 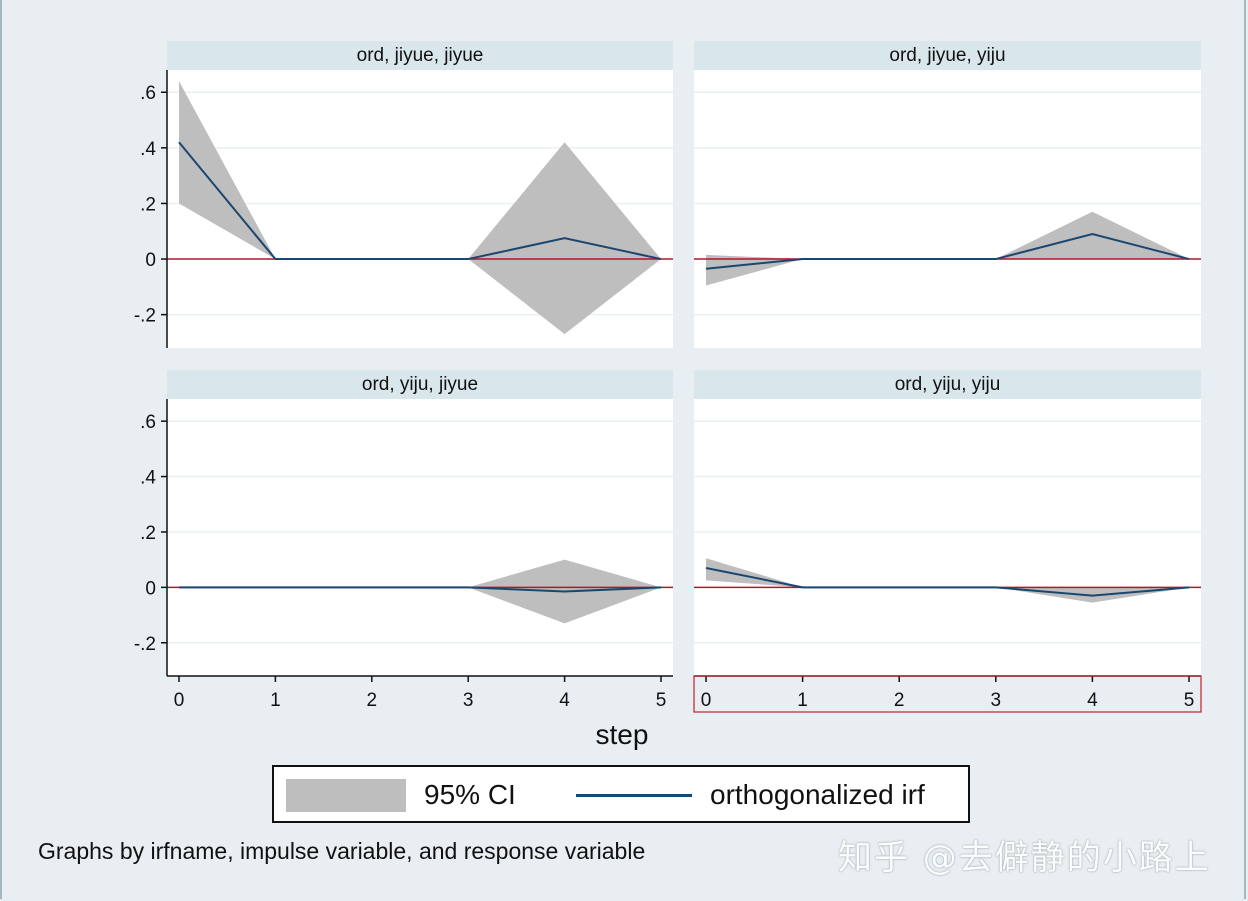 I want to click on panel-title: ord, yiju, yiju, so click(x=948, y=384).